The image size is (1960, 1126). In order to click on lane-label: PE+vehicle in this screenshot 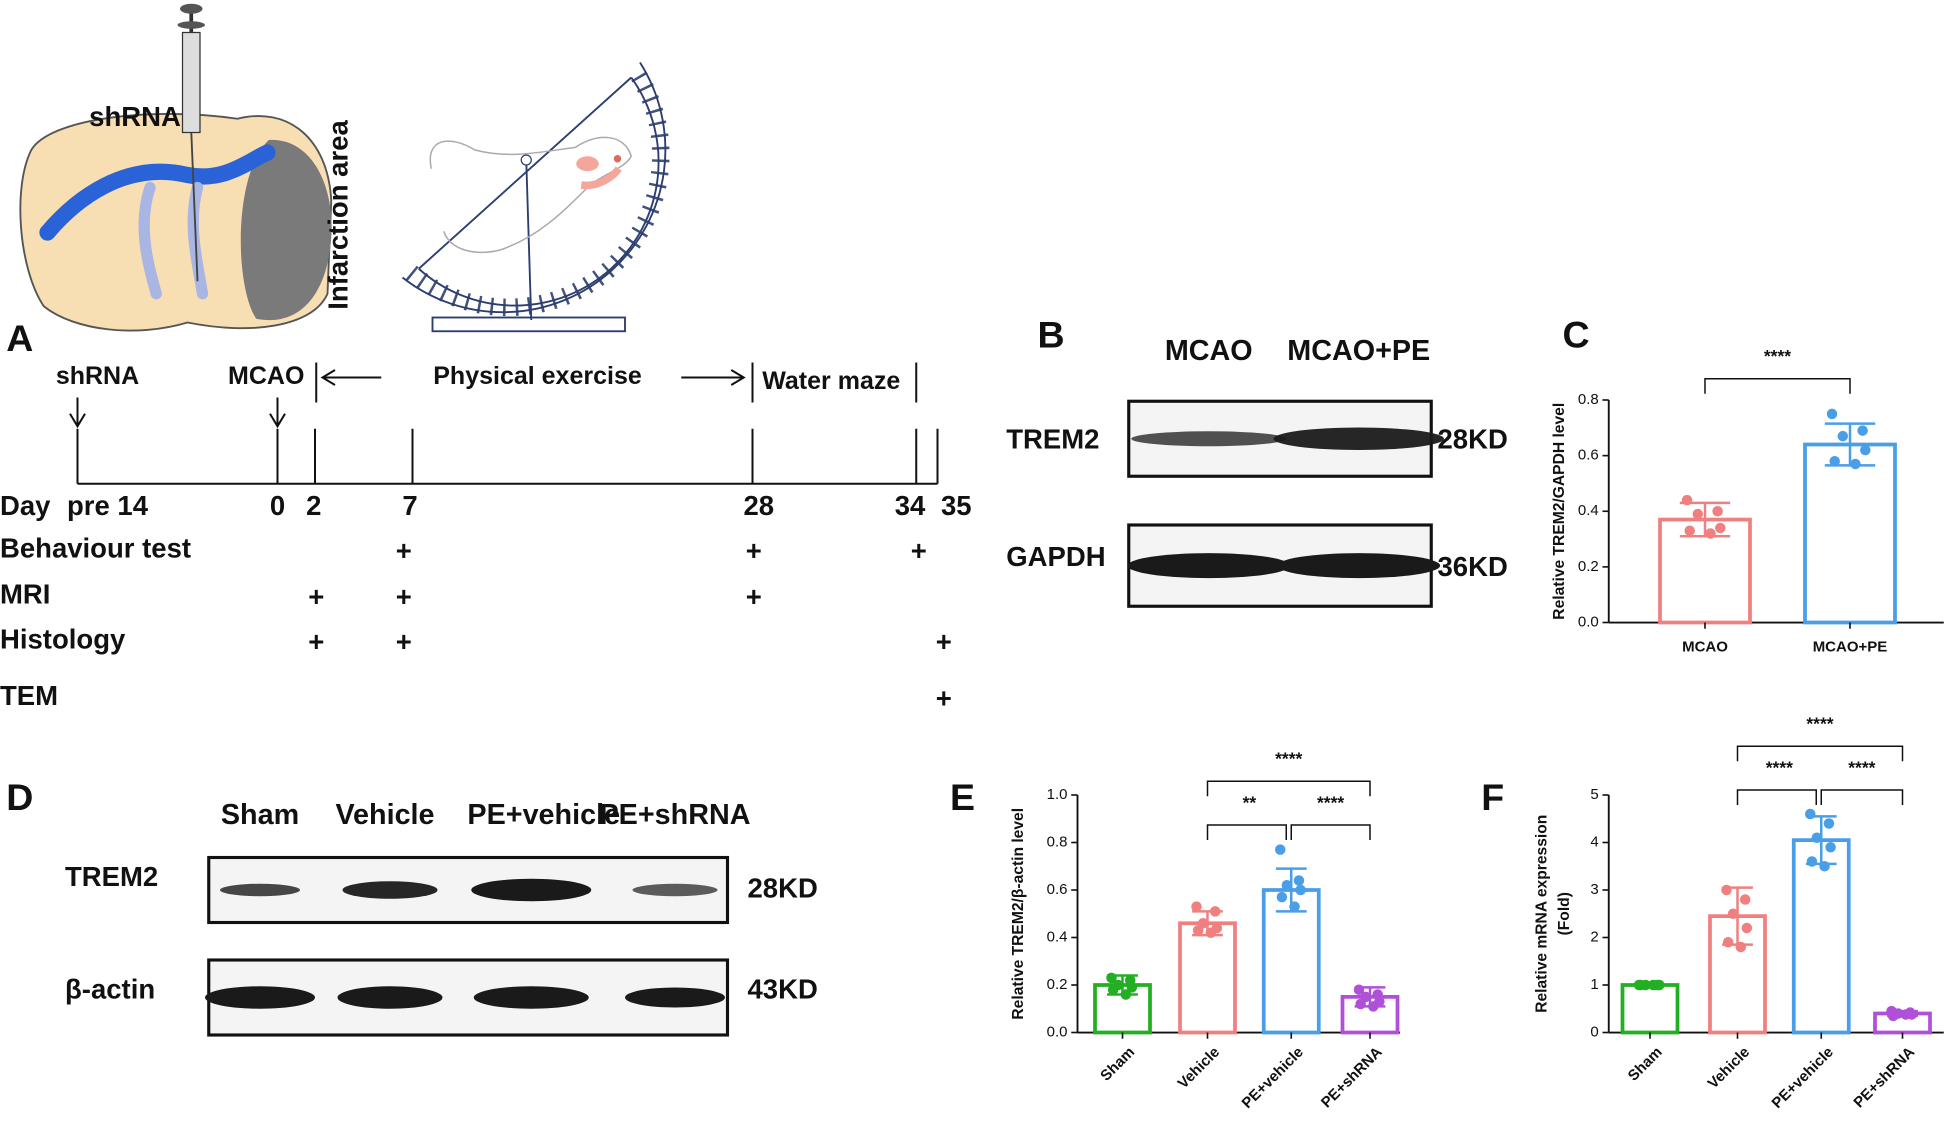, I will do `click(543, 815)`.